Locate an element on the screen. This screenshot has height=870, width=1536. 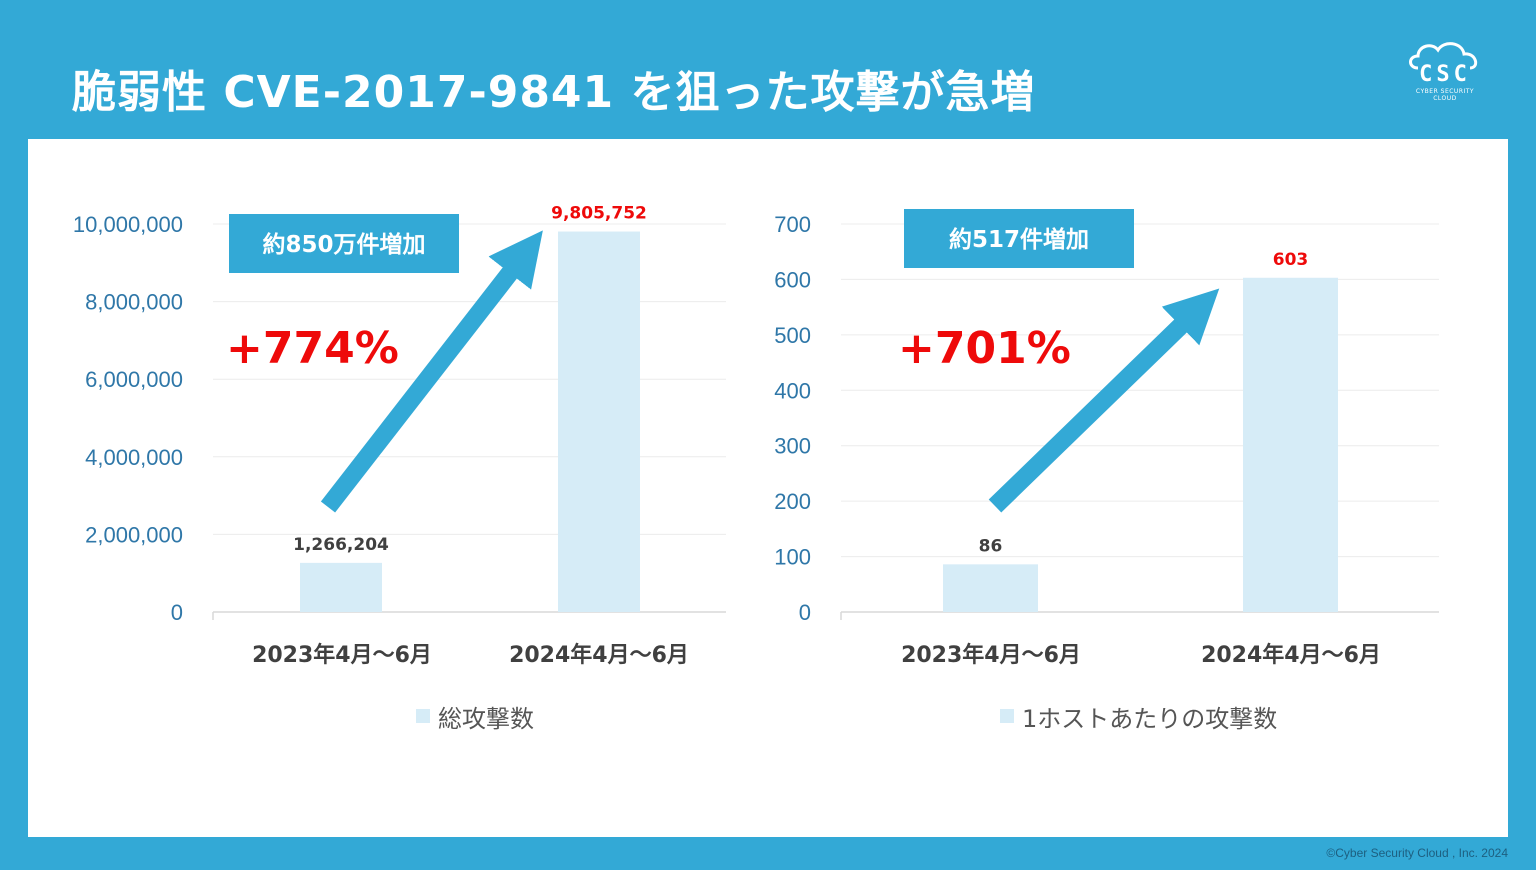
company-logo: CSC CYBER SECURITY CLOUD is located at coordinates (1445, 71).